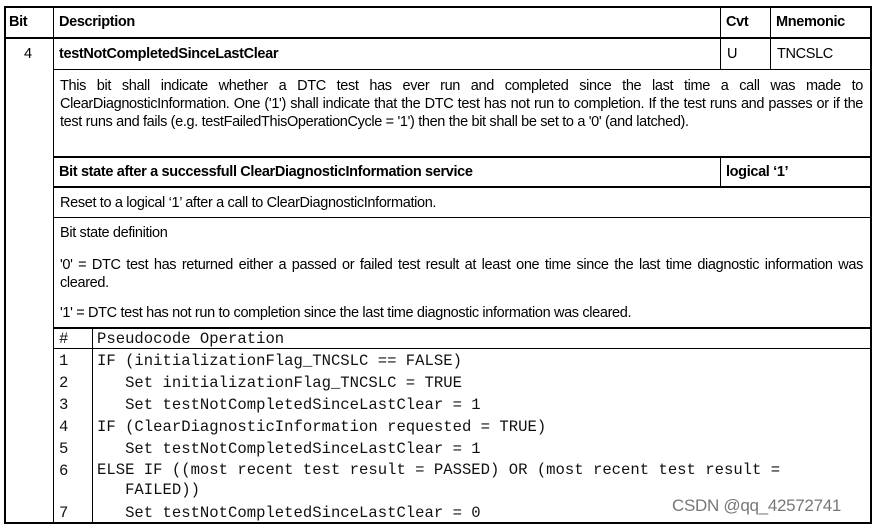 This screenshot has height=528, width=876. I want to click on pseudocode-num: 2, so click(64, 383).